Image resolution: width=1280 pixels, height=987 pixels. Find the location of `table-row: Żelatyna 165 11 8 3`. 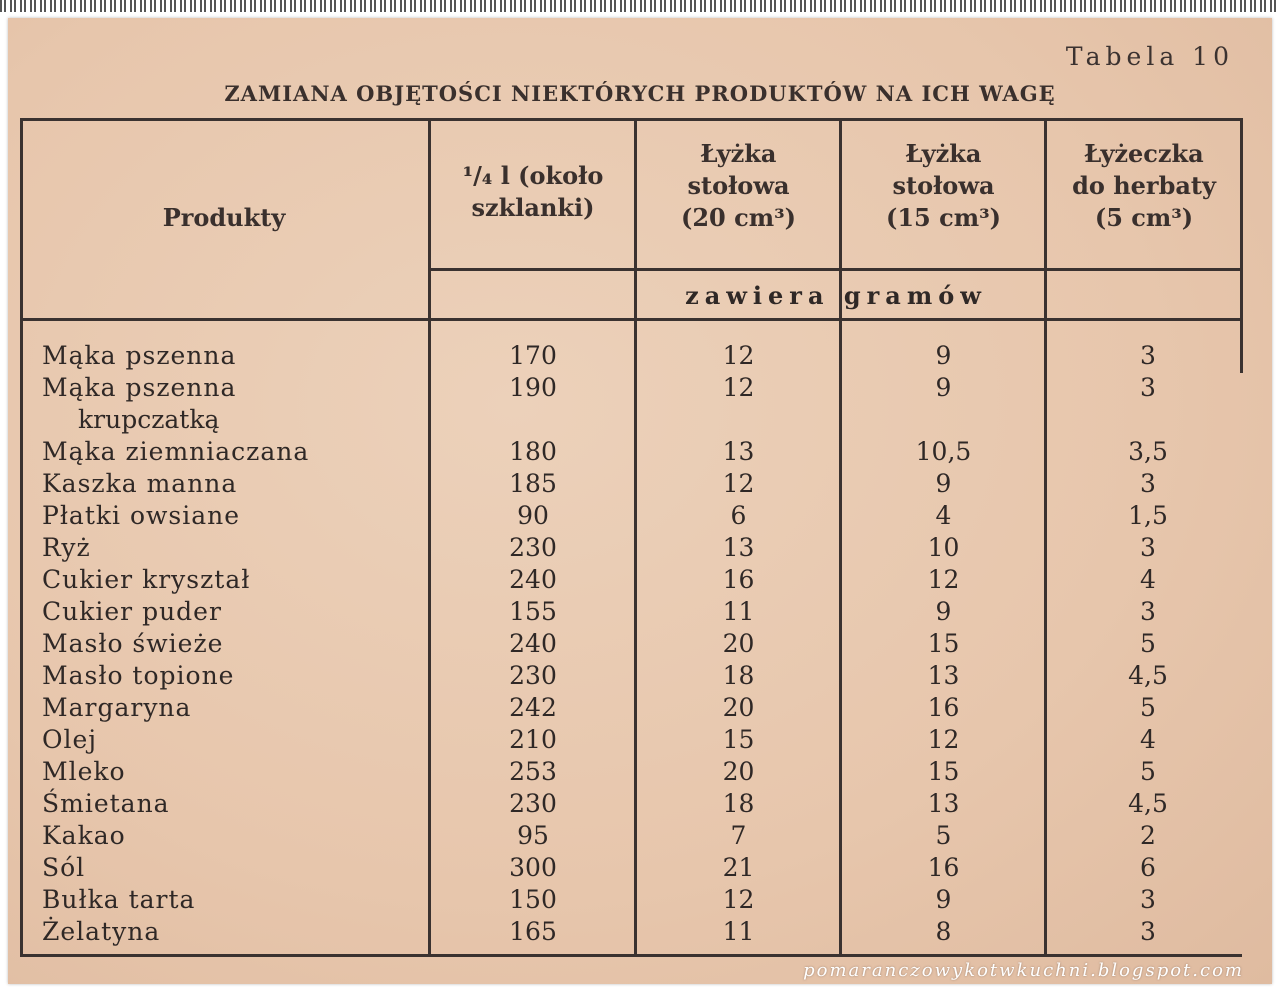

table-row: Żelatyna 165 11 8 3 is located at coordinates (631, 932).